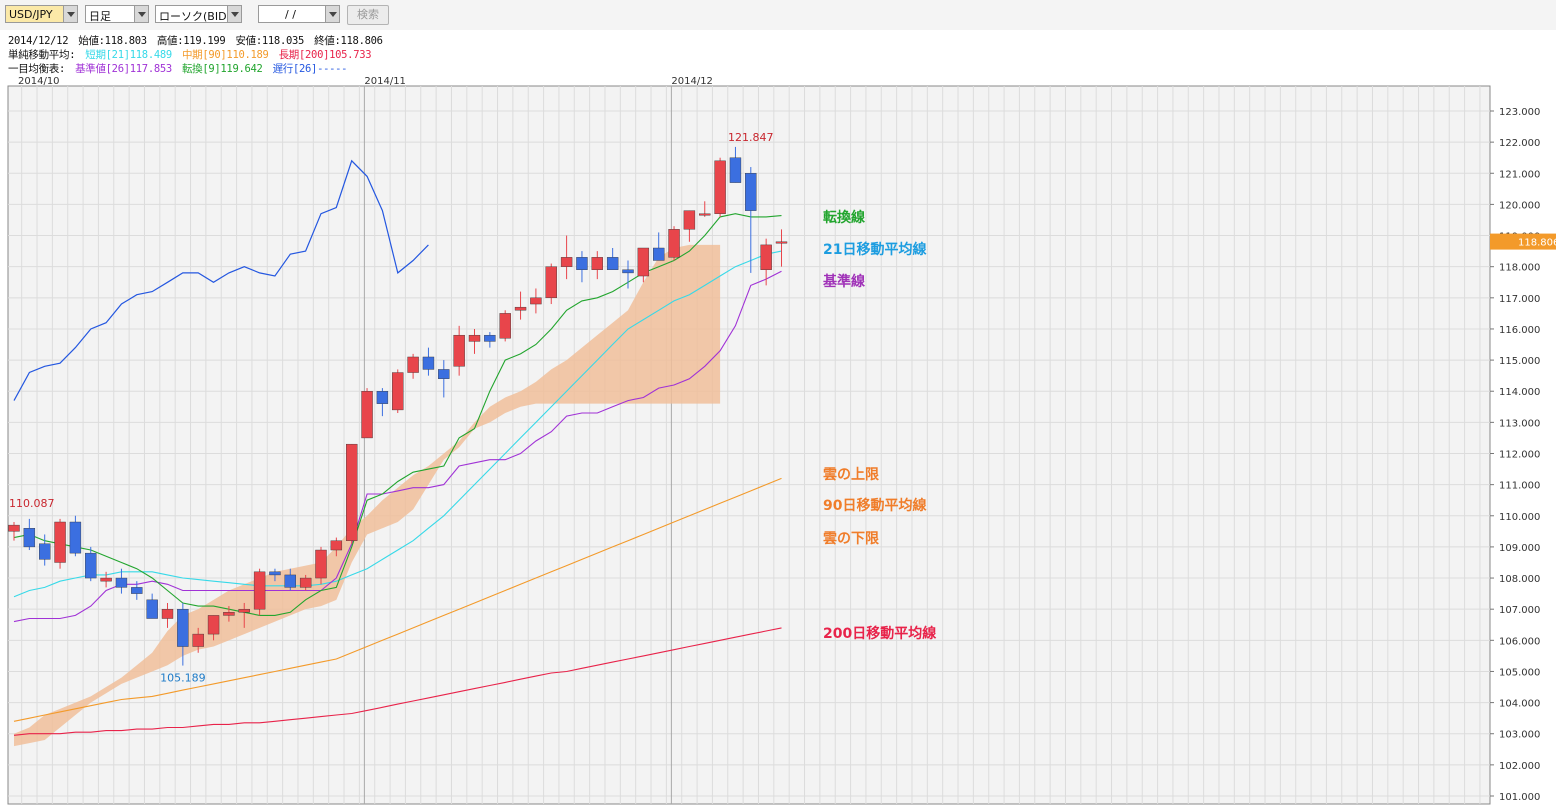 This screenshot has height=807, width=1556. What do you see at coordinates (1519, 579) in the screenshot?
I see `y-tick-label: 108.000` at bounding box center [1519, 579].